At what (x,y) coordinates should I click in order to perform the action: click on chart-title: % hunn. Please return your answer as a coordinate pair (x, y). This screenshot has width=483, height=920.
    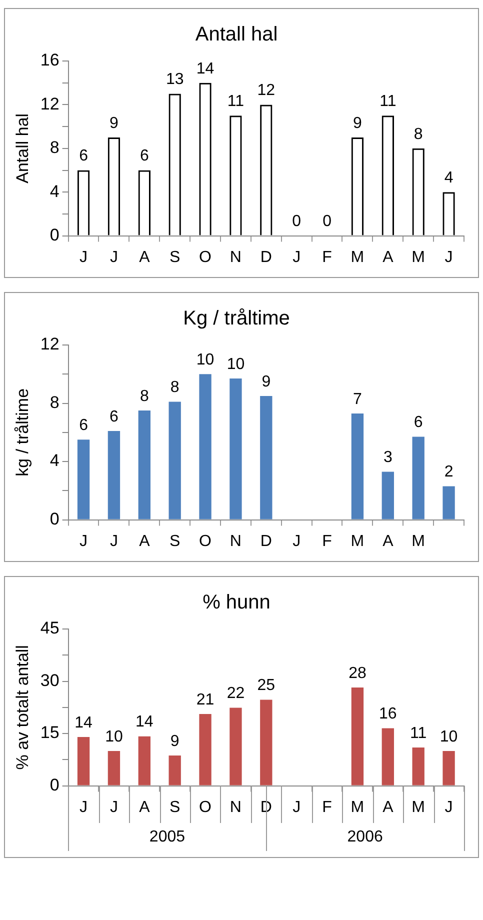
    Looking at the image, I should click on (236, 603).